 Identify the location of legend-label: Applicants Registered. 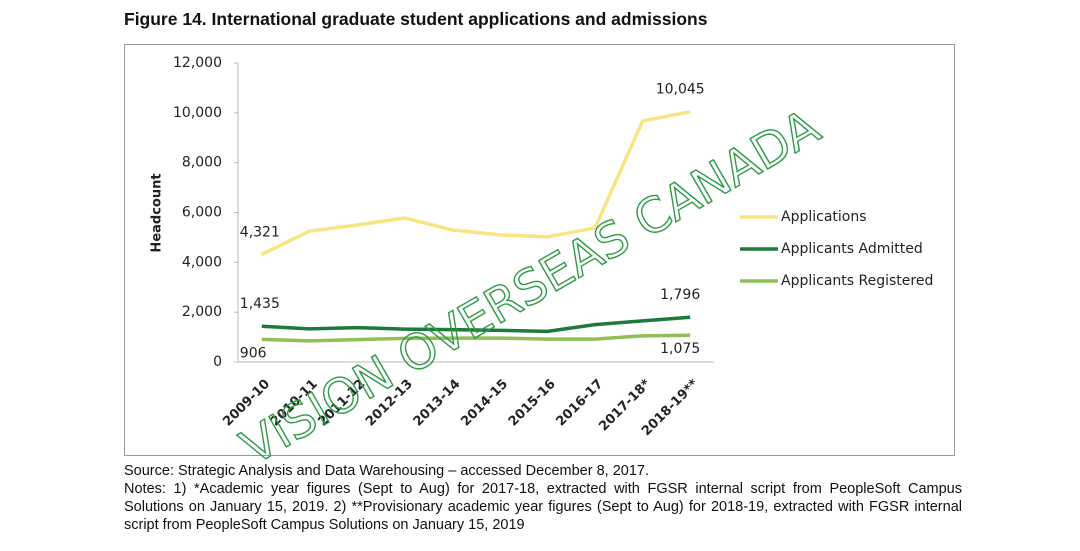
(857, 281).